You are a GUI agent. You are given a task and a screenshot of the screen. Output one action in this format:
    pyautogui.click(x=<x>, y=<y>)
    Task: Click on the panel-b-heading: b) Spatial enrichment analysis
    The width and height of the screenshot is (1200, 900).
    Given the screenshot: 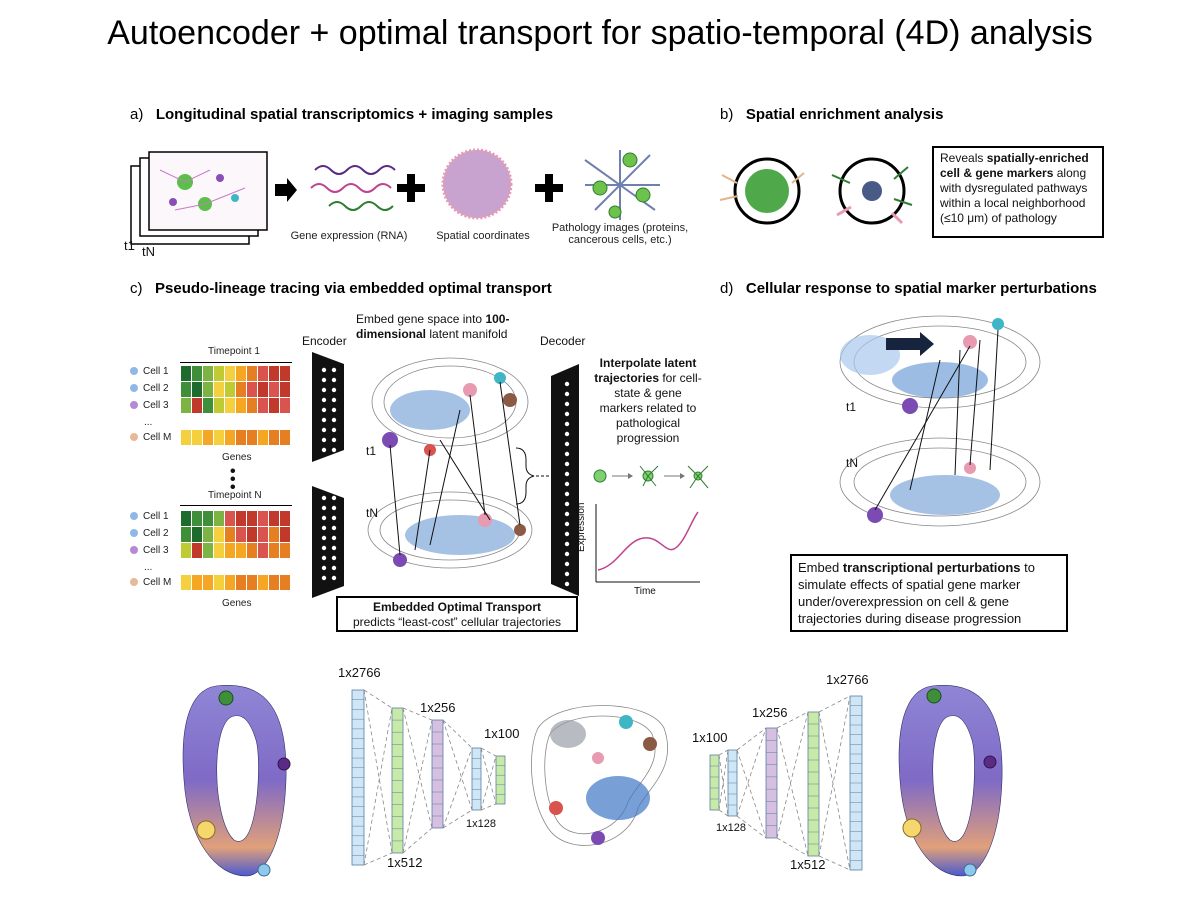 What is the action you would take?
    pyautogui.click(x=831, y=114)
    